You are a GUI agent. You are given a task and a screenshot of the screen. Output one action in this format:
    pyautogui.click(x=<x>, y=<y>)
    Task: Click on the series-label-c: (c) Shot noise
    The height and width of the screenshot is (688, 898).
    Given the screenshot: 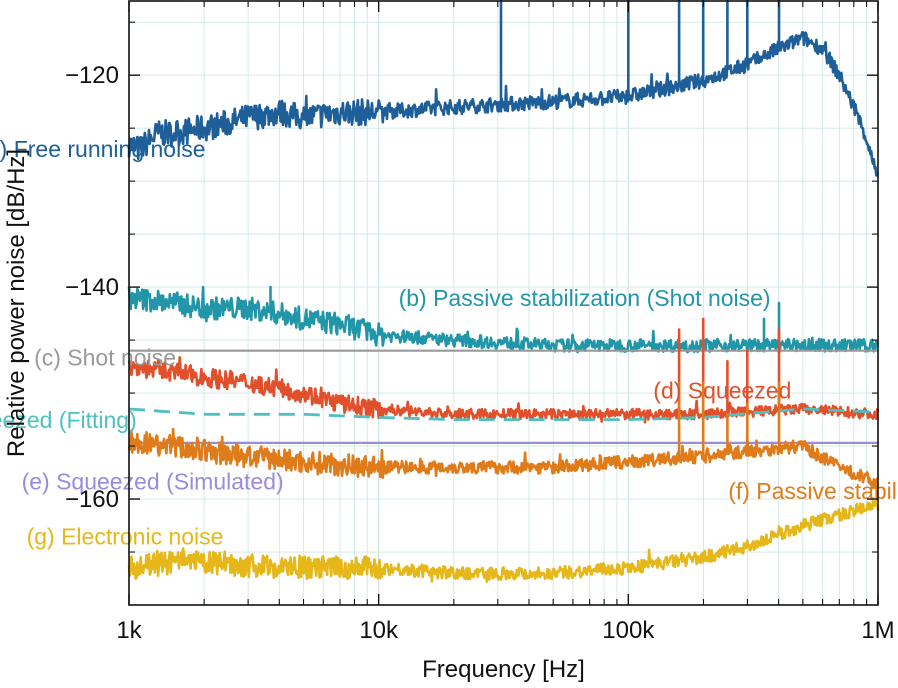 What is the action you would take?
    pyautogui.click(x=105, y=358)
    